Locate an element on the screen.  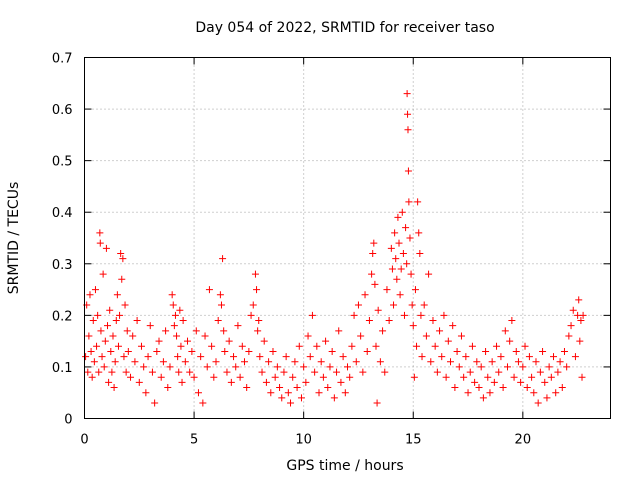
x-tick-label: 15 is located at coordinates (413, 440).